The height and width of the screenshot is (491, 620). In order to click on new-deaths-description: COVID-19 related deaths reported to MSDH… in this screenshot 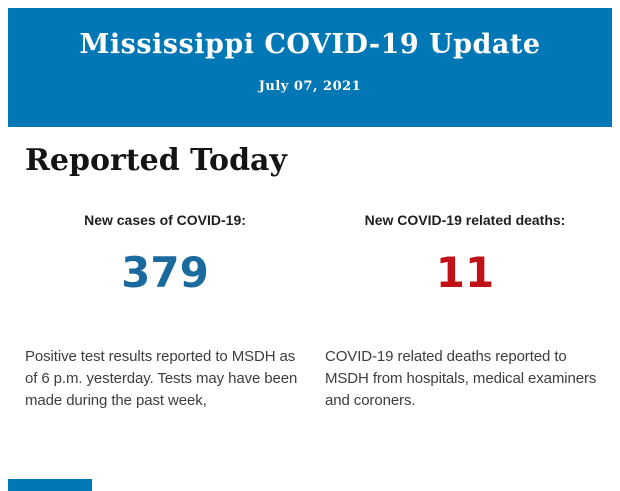, I will do `click(461, 378)`.